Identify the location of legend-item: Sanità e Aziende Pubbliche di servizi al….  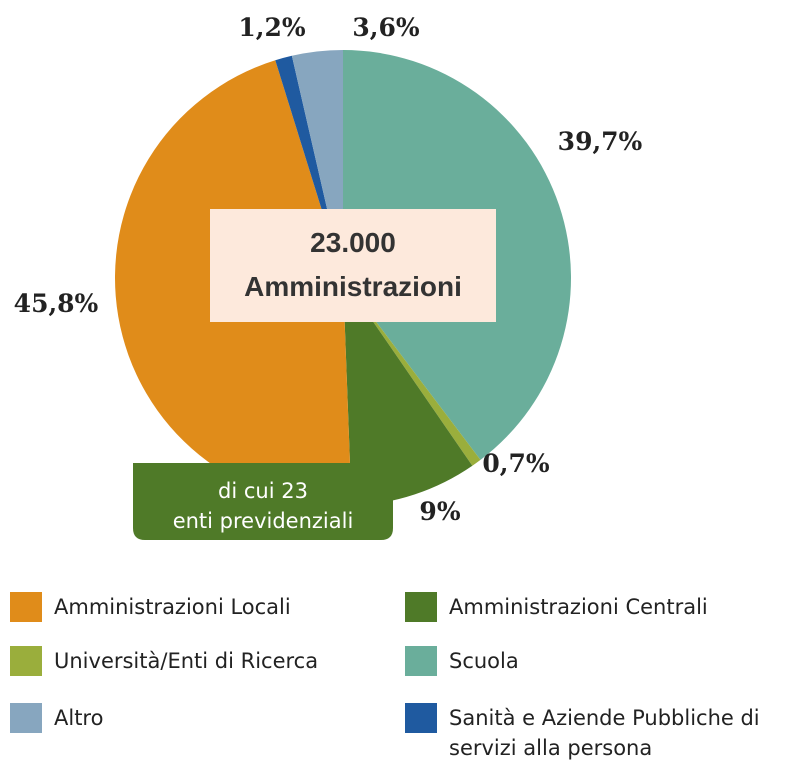
(605, 733).